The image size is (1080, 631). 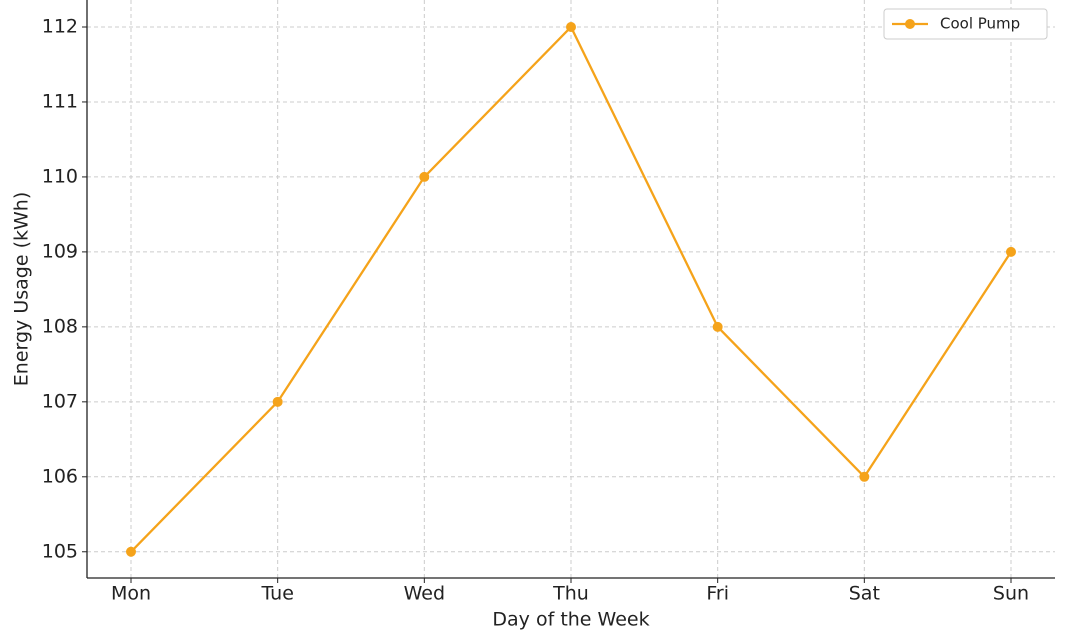 What do you see at coordinates (570, 620) in the screenshot?
I see `x-axis-label: Day of the Week` at bounding box center [570, 620].